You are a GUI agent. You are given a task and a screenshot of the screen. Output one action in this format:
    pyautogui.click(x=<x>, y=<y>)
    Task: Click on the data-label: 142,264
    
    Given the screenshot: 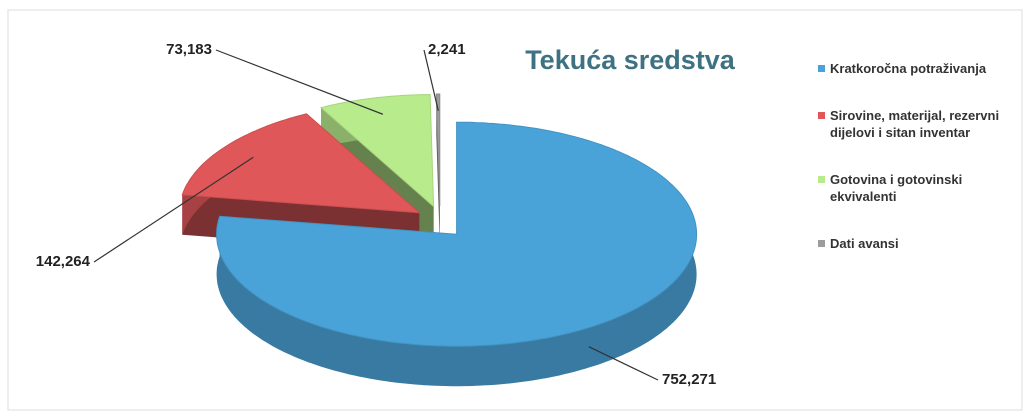 What is the action you would take?
    pyautogui.click(x=63, y=261)
    